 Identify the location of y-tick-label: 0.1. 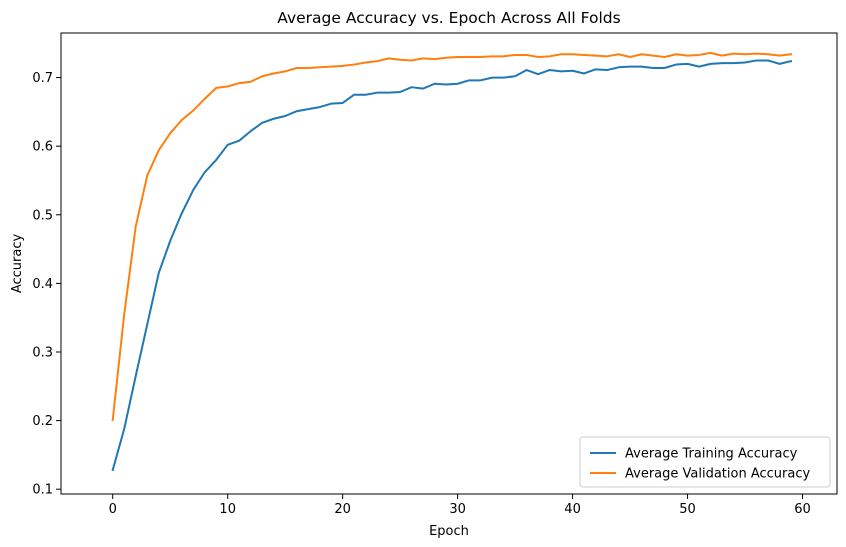
(42, 490).